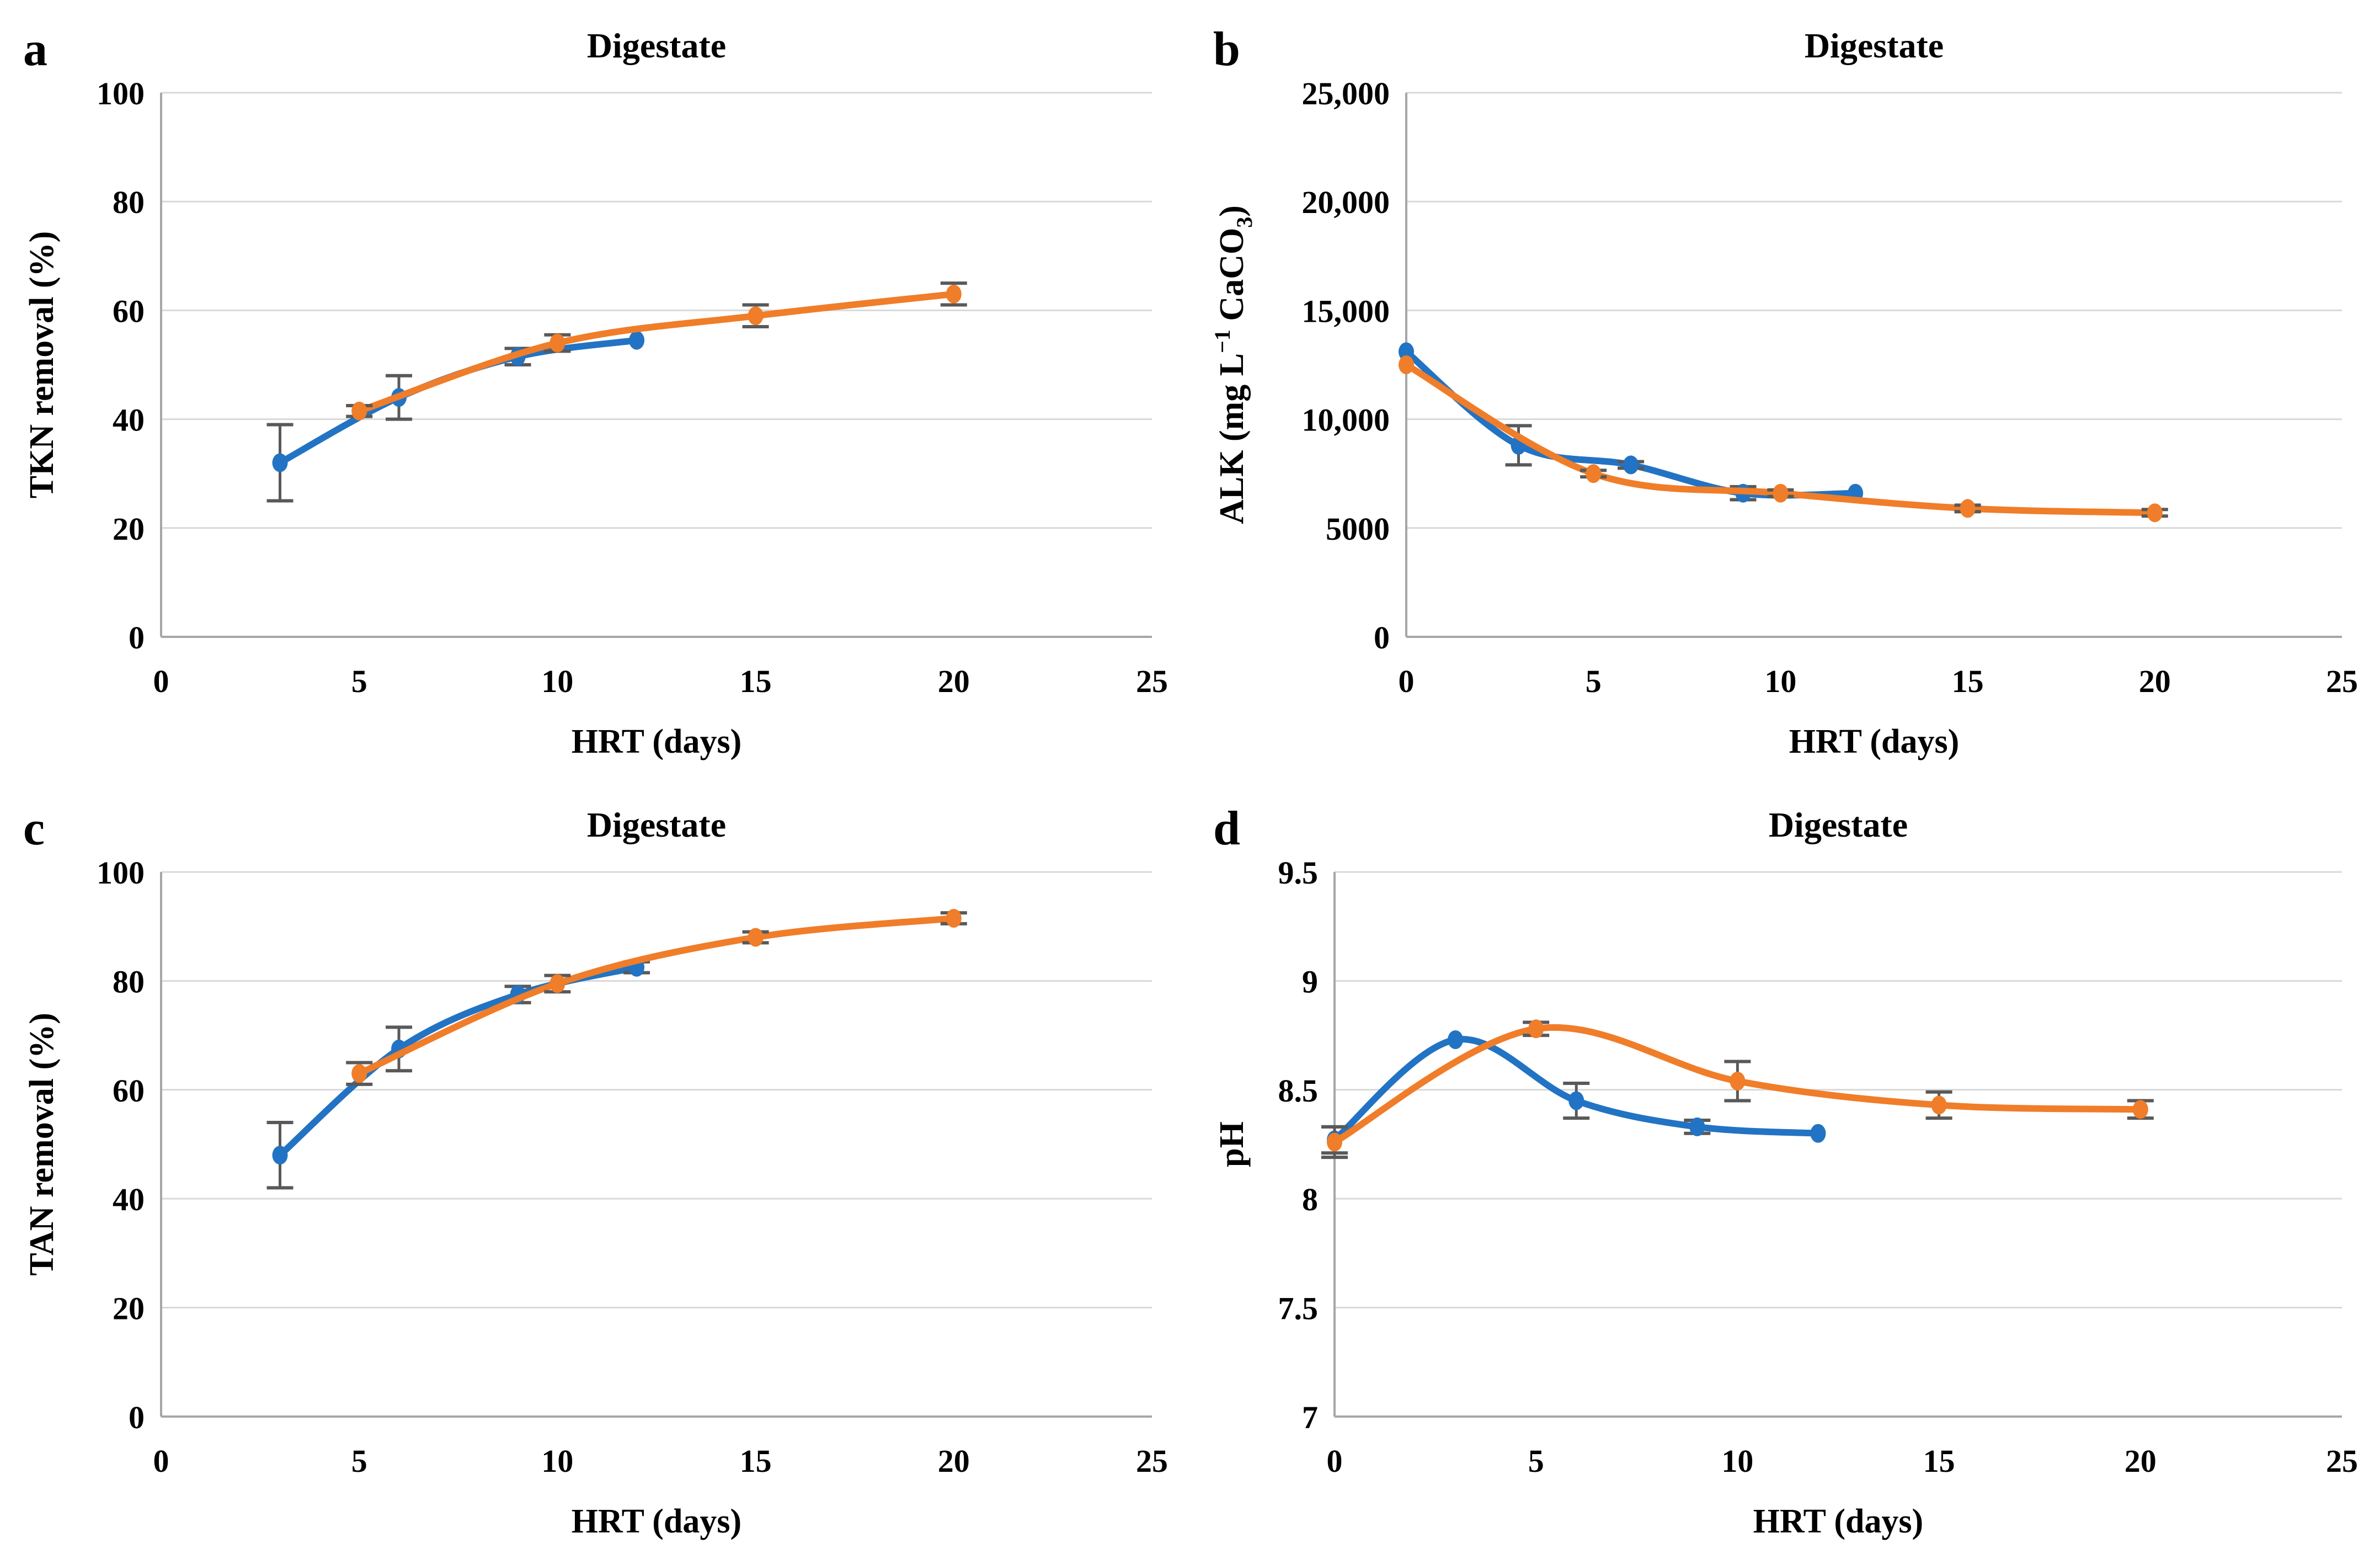 This screenshot has height=1559, width=2380. Describe the element at coordinates (1310, 1417) in the screenshot. I see `y-tick-label: 7` at that location.